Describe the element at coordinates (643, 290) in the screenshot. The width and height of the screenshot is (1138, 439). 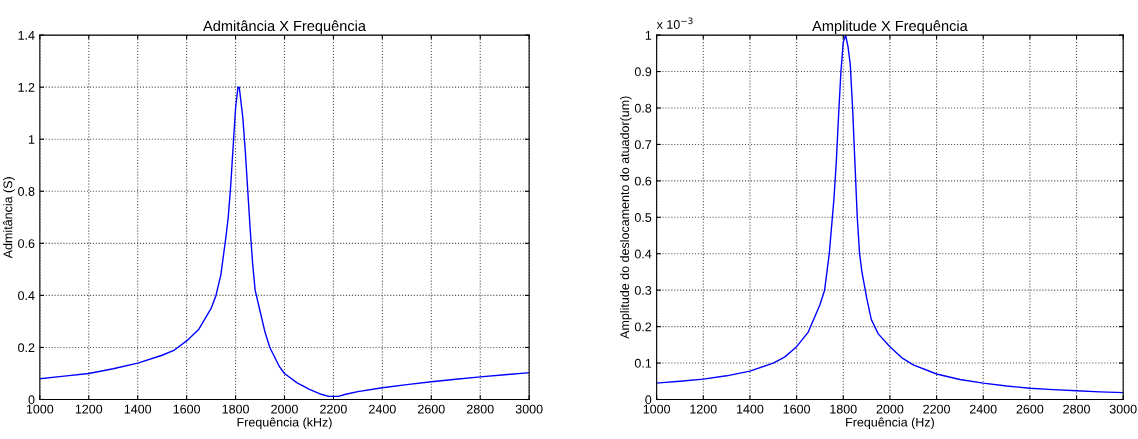
I see `y-tick-label: 0.3` at that location.